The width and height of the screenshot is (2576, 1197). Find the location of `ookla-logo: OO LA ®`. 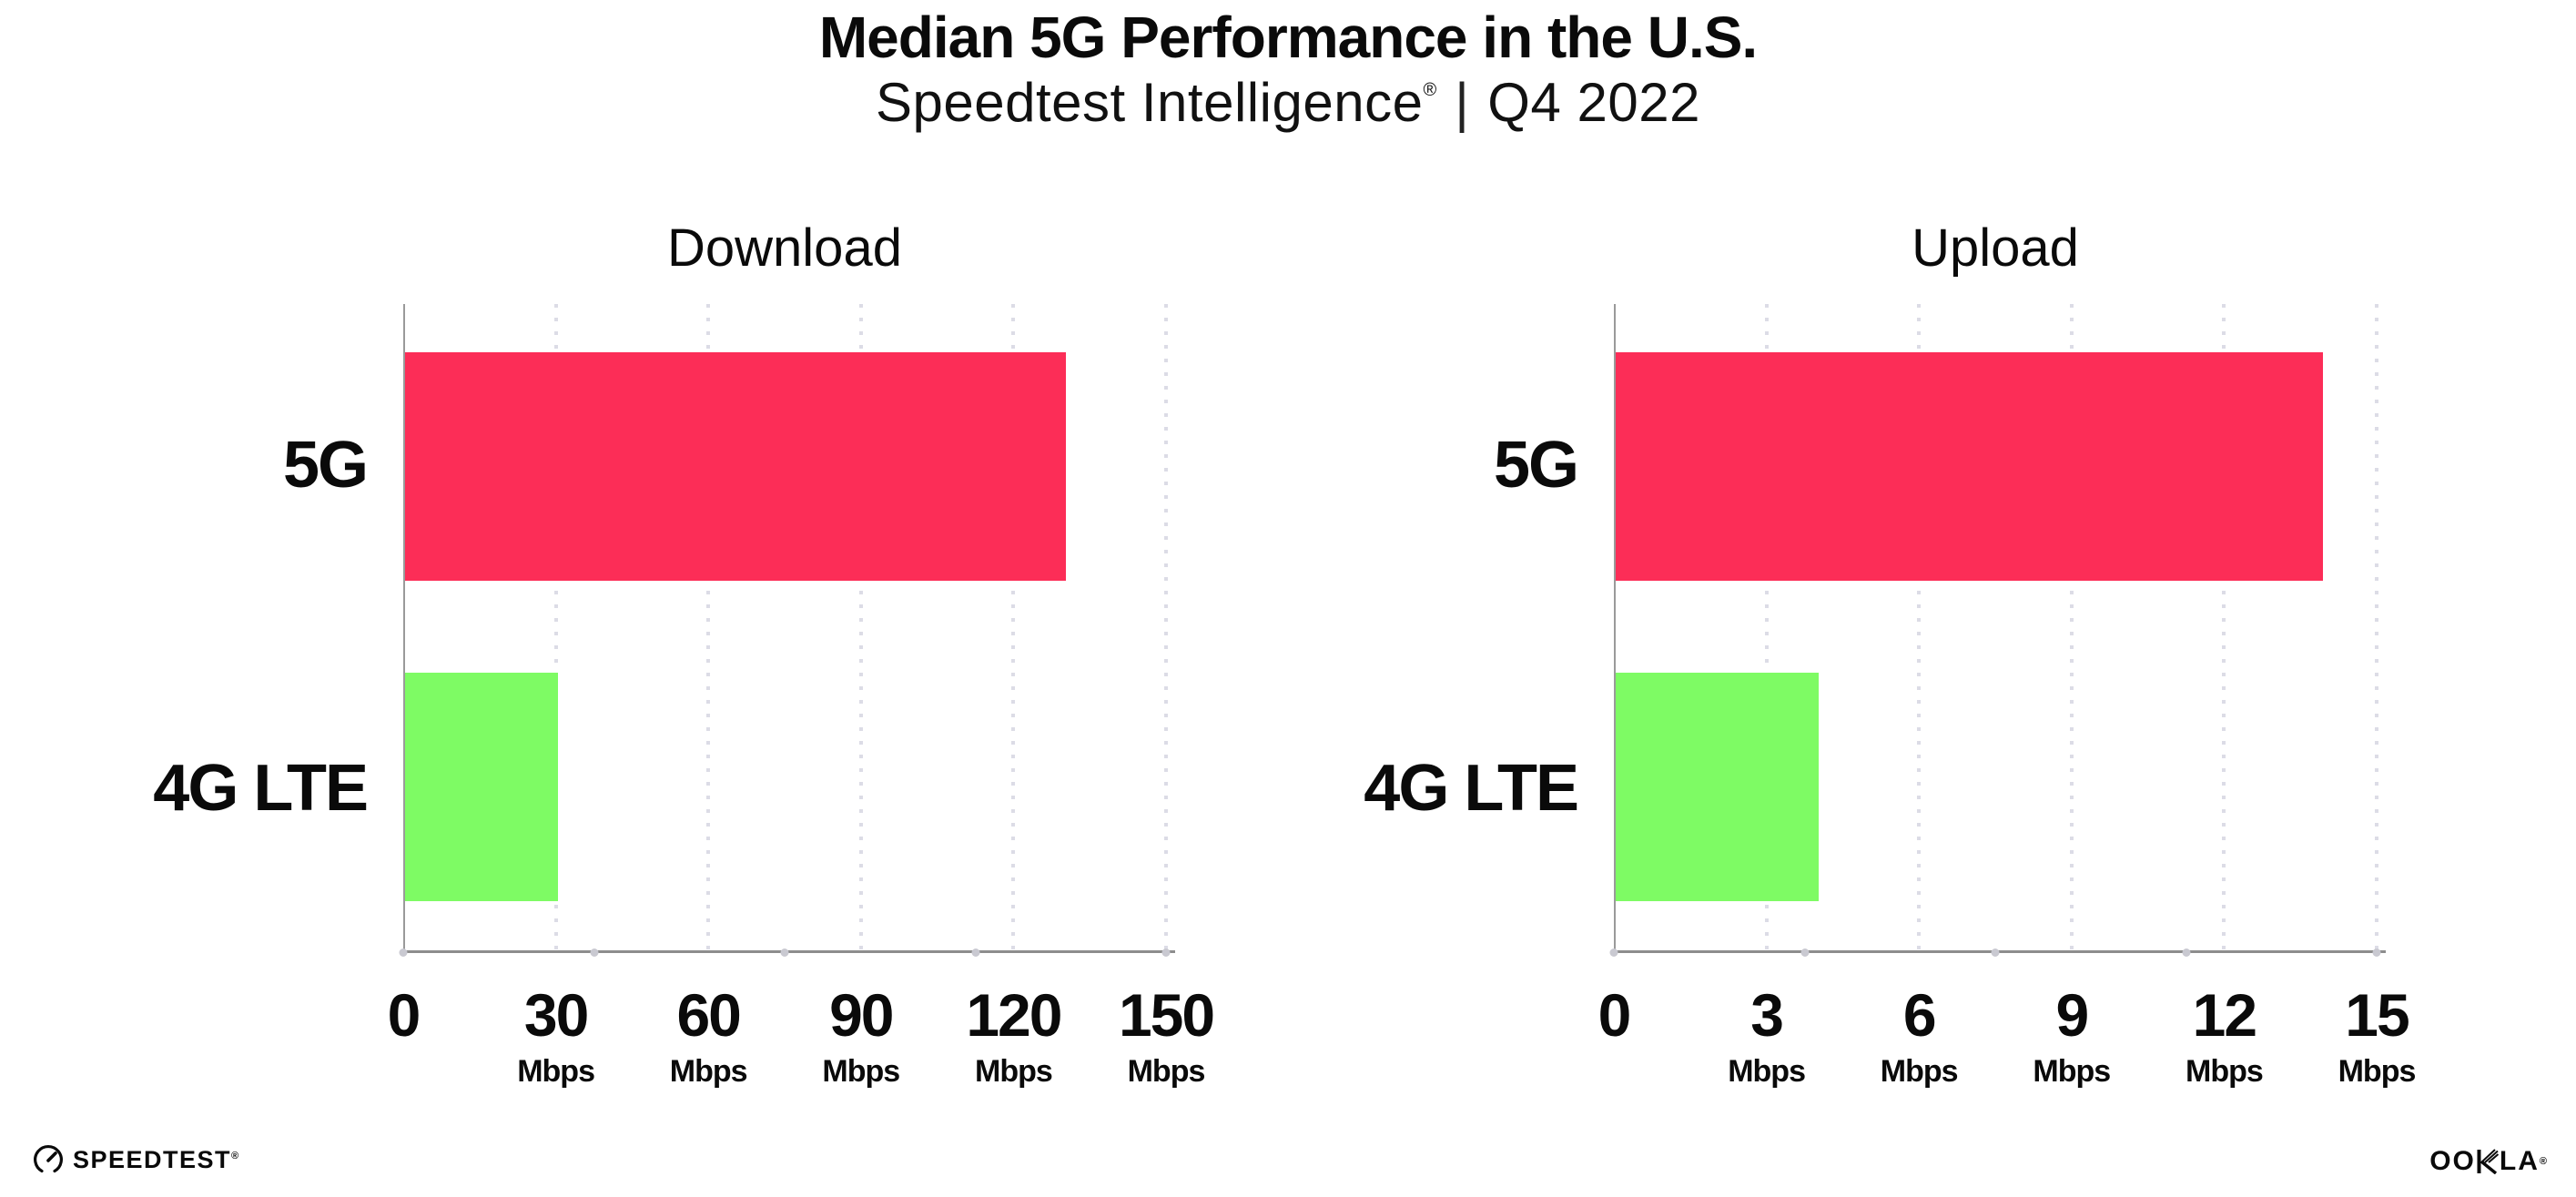

ookla-logo: OO LA ® is located at coordinates (2489, 1162).